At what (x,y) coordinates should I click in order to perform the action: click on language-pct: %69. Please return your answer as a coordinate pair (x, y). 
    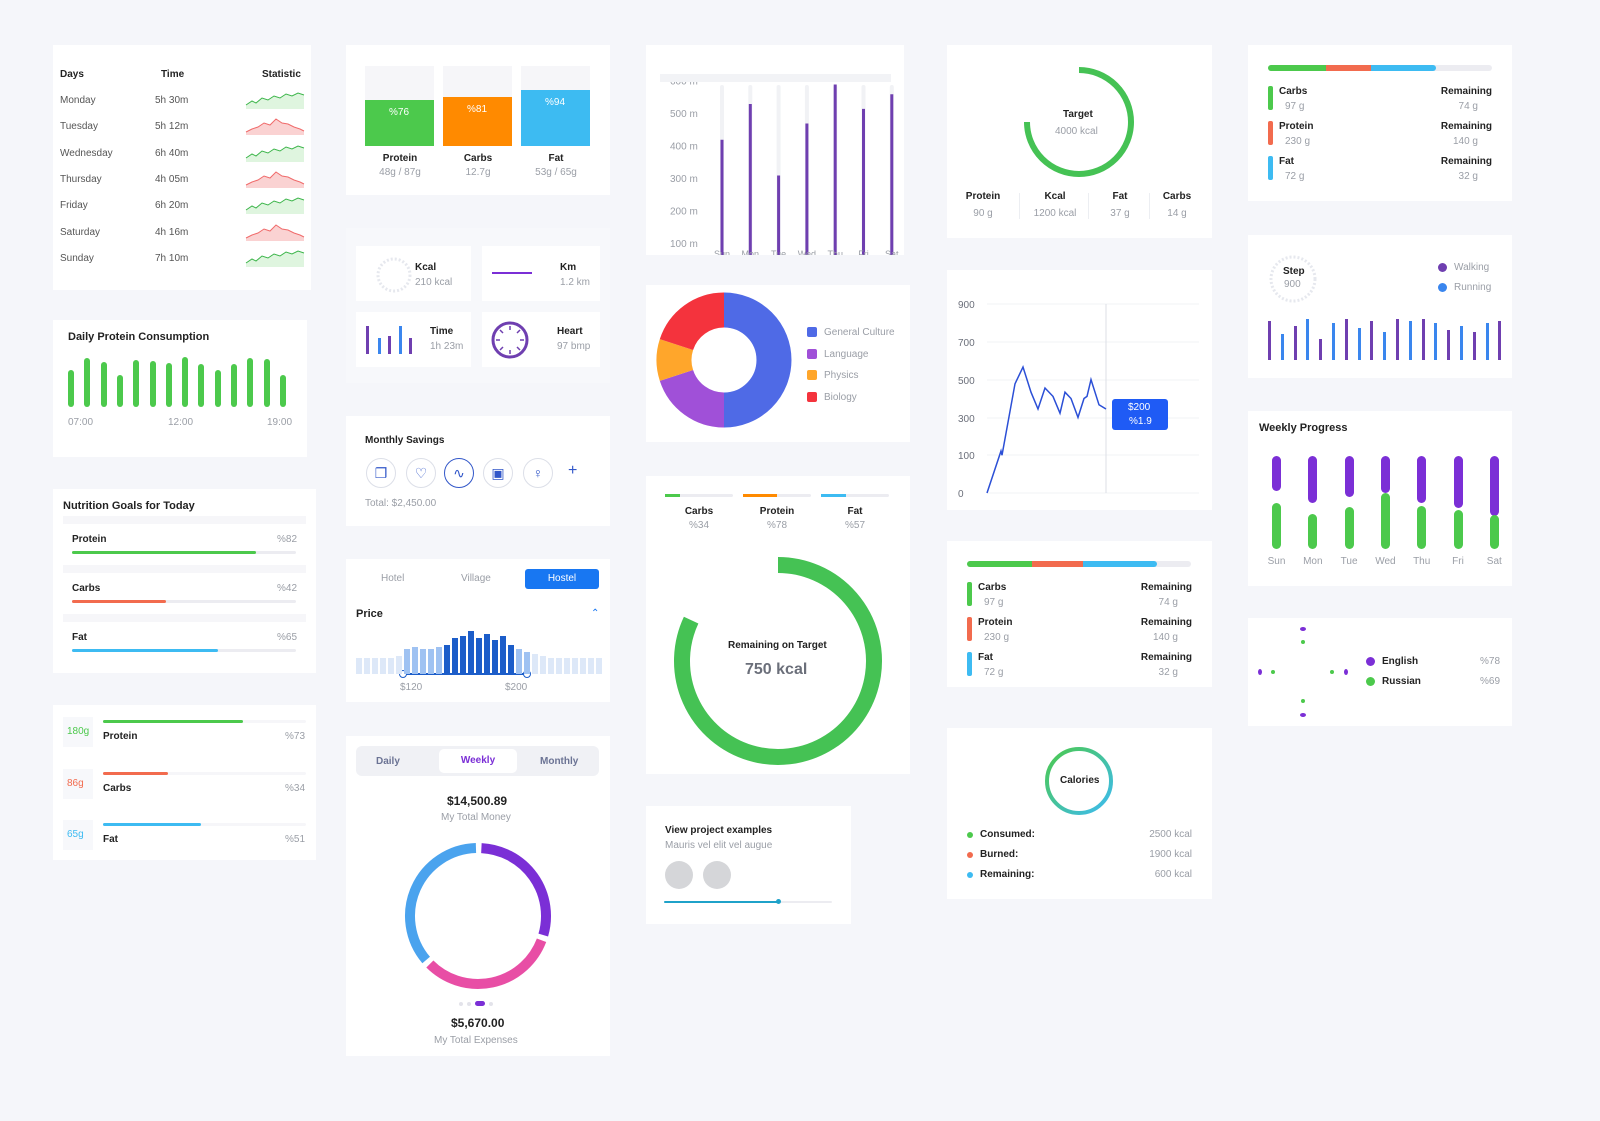
    Looking at the image, I should click on (1489, 681).